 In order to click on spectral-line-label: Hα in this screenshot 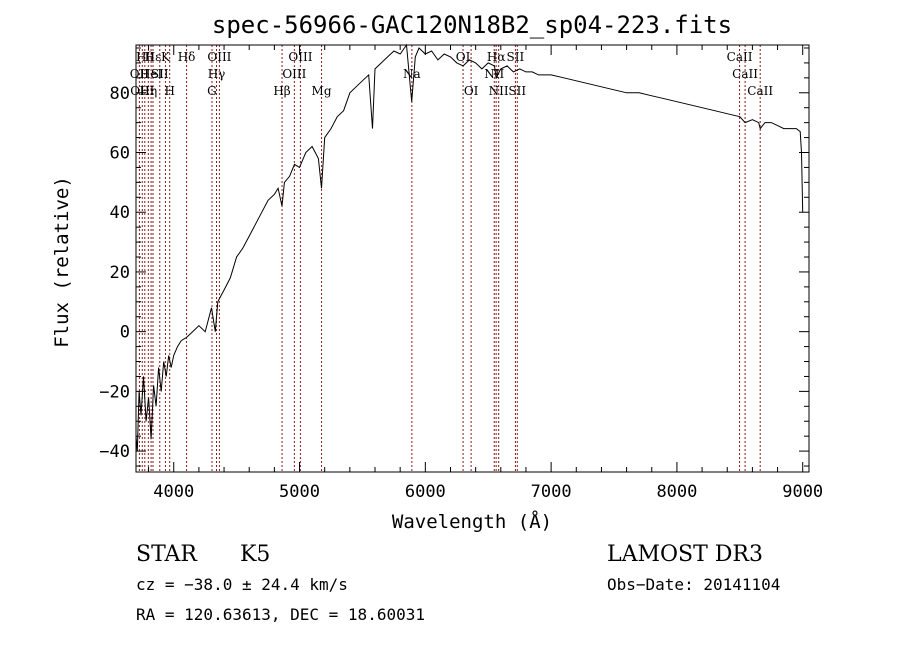, I will do `click(496, 57)`.